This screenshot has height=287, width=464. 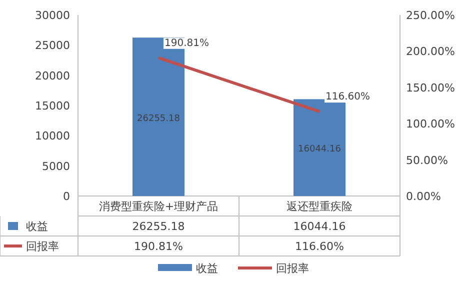 I want to click on y-tick-label: 0, so click(x=66, y=196).